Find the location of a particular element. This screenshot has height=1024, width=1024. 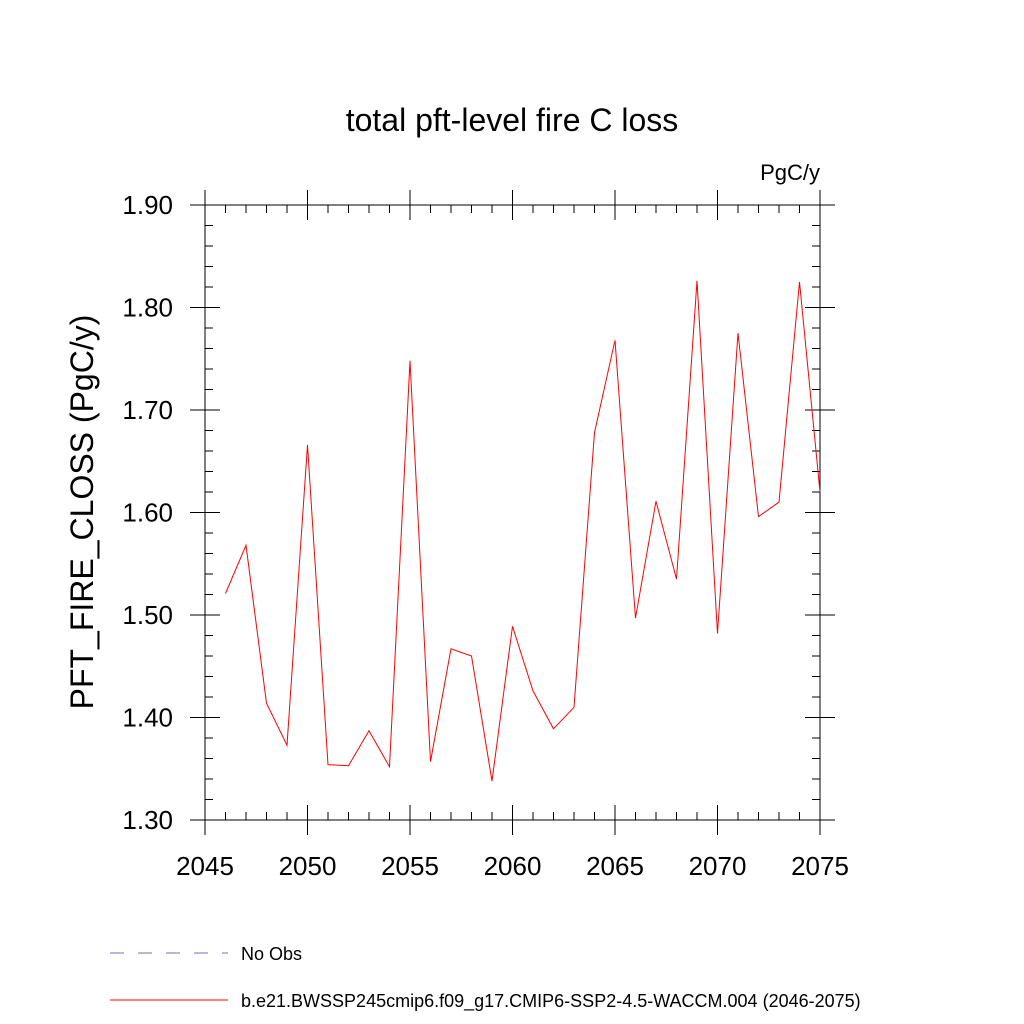

x-tick-label: 2055 is located at coordinates (410, 866).